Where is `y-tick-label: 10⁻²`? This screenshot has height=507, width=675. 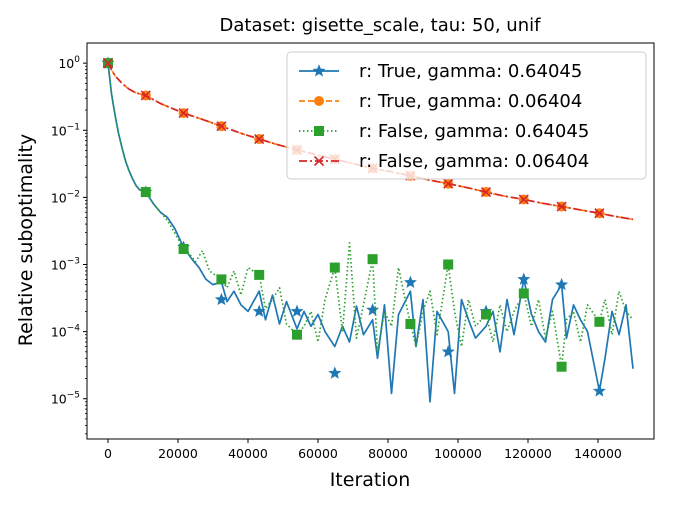 y-tick-label: 10⁻² is located at coordinates (65, 197).